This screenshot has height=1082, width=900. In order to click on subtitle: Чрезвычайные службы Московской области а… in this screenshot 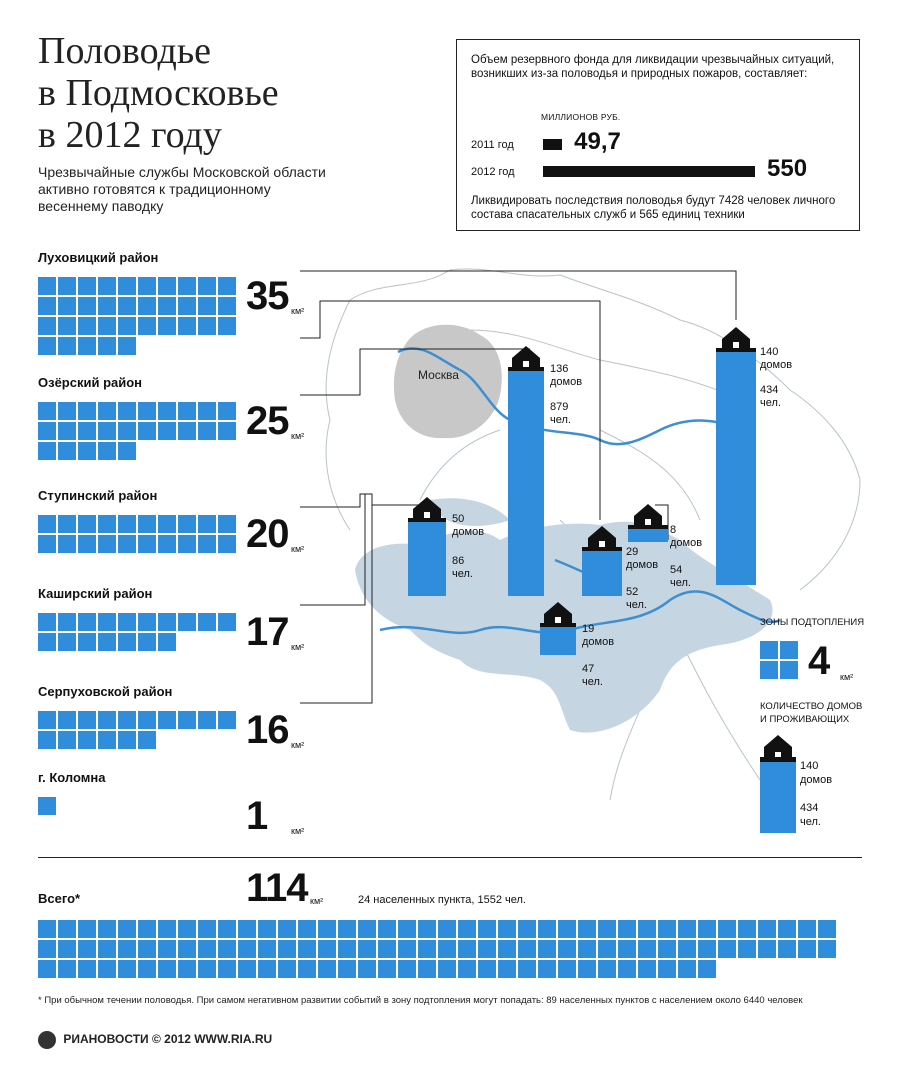, I will do `click(182, 189)`.